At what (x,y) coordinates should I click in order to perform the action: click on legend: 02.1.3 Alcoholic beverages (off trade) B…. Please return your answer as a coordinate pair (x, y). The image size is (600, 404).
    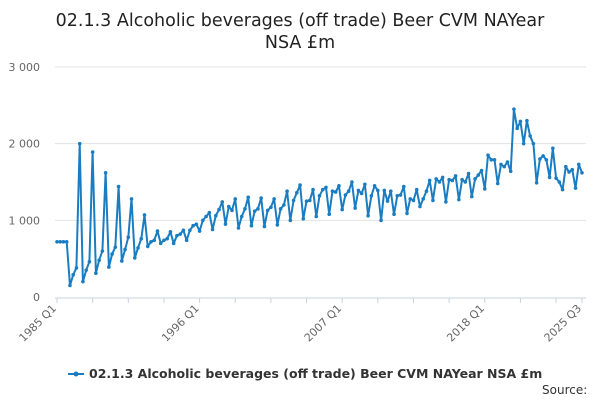
    Looking at the image, I should click on (305, 373).